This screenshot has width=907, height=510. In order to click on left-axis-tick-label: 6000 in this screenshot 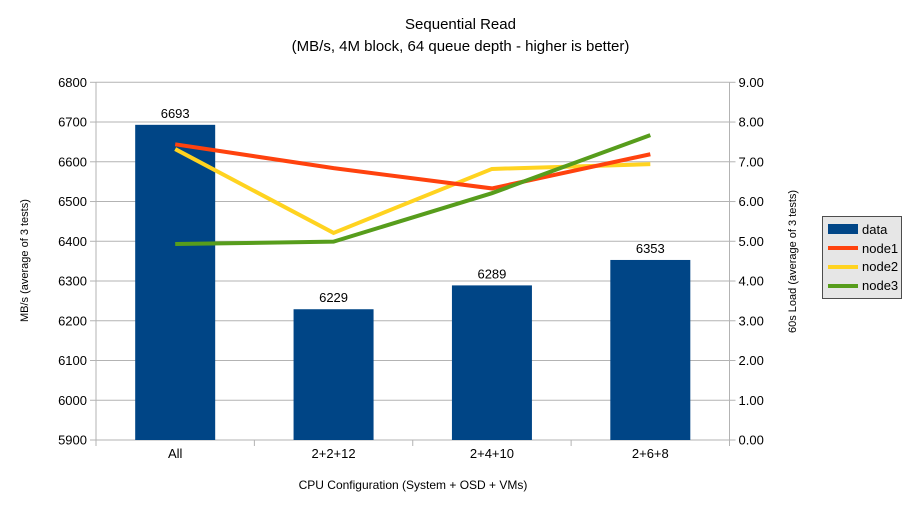, I will do `click(72, 400)`.